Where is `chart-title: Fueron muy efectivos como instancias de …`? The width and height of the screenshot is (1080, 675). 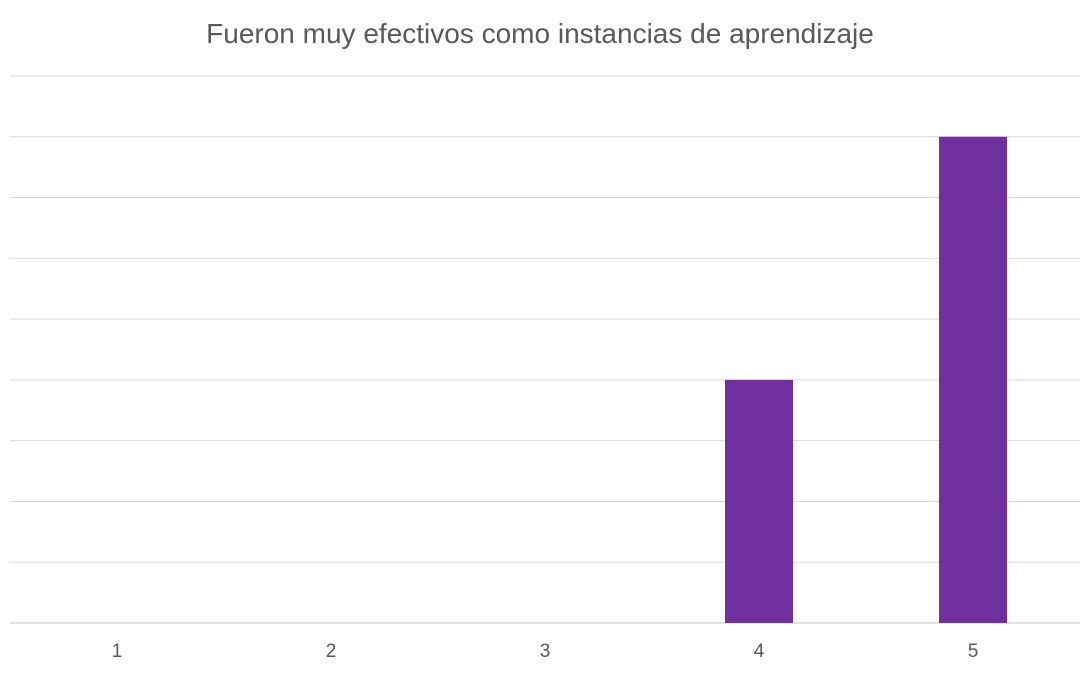 chart-title: Fueron muy efectivos como instancias de … is located at coordinates (540, 33).